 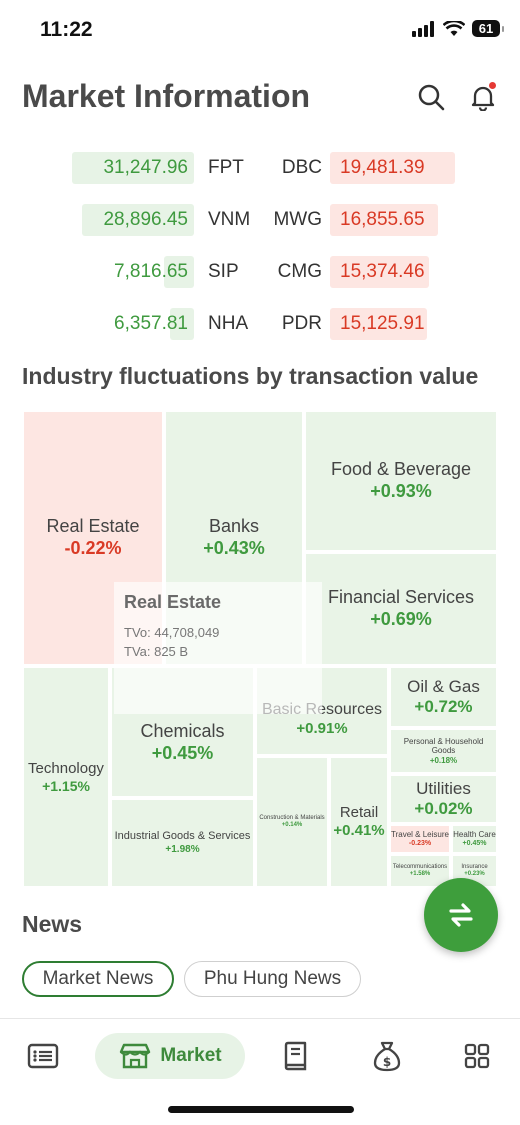 What do you see at coordinates (182, 849) in the screenshot?
I see `tile-change: +1.98%` at bounding box center [182, 849].